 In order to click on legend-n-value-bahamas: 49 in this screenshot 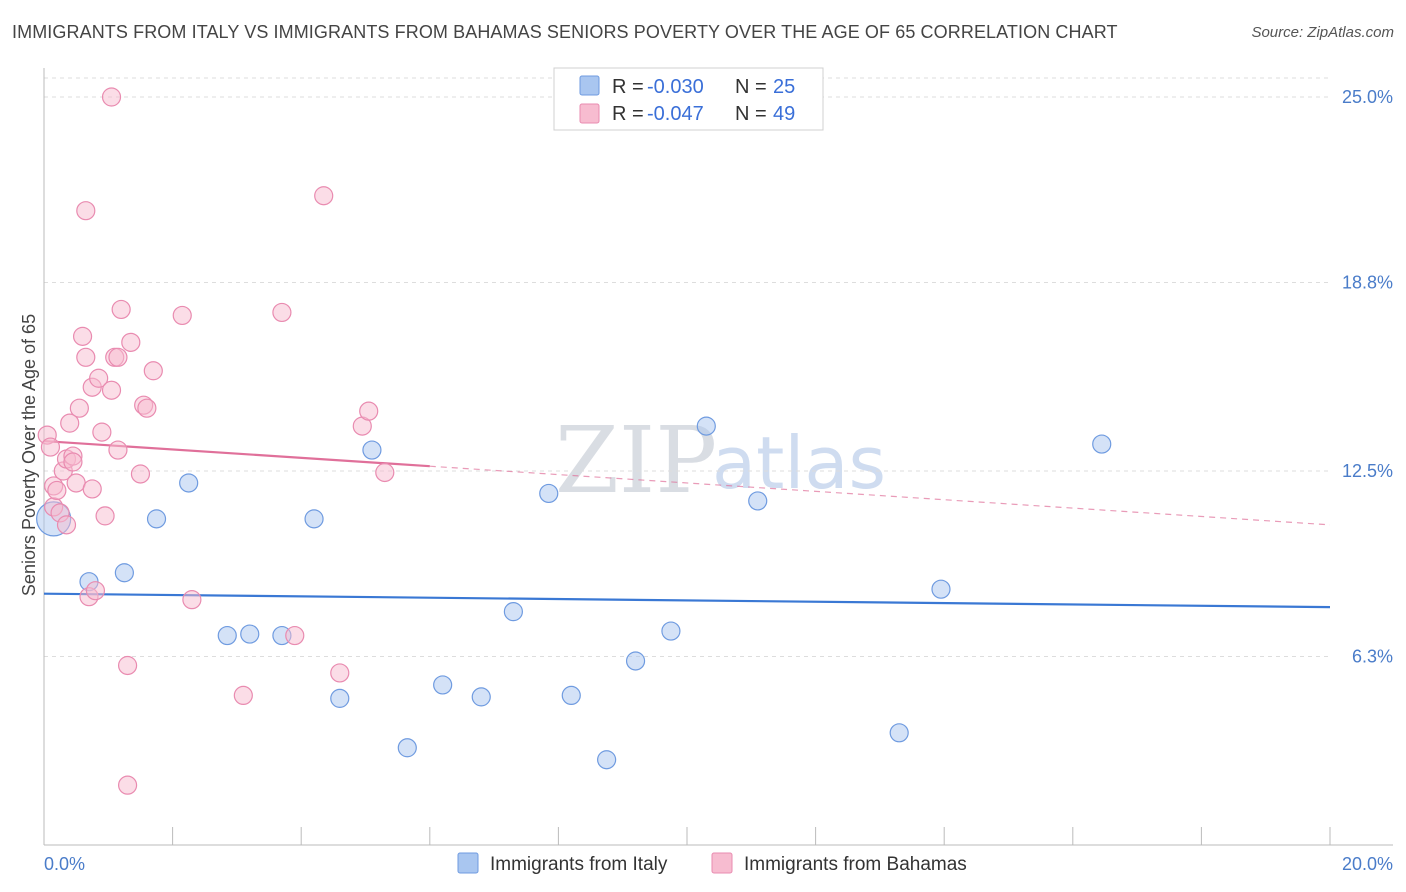, I will do `click(784, 114)`.